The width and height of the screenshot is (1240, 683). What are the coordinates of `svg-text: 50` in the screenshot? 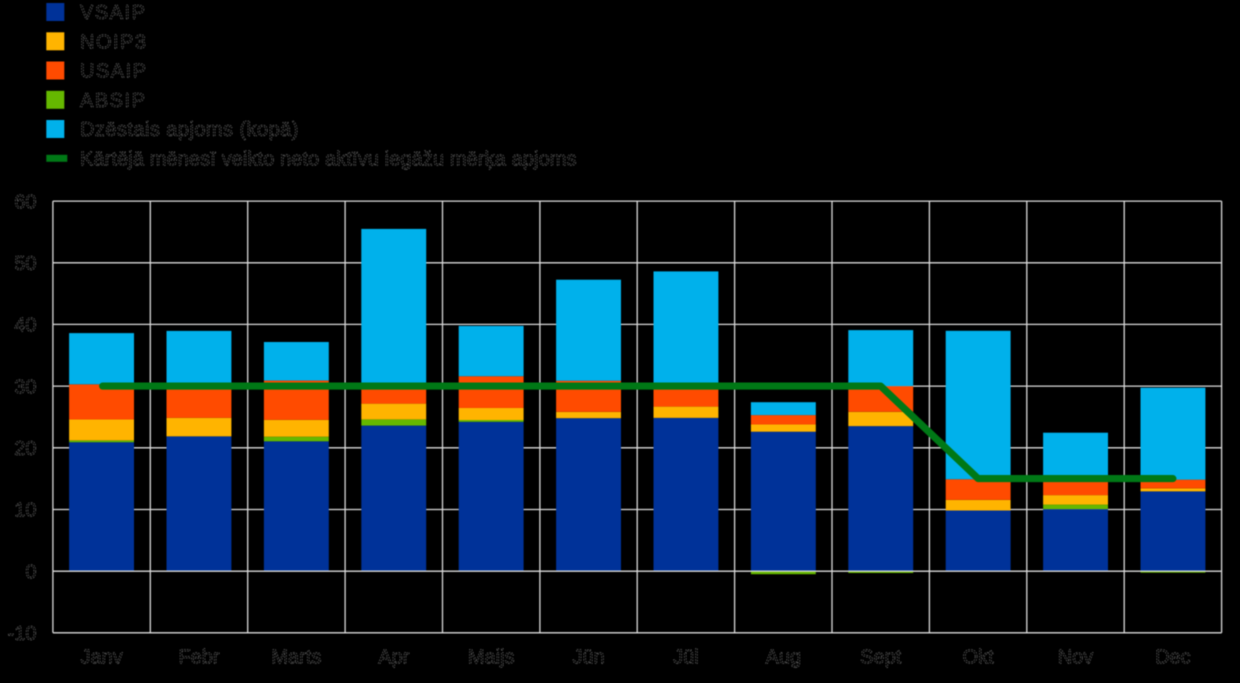 It's located at (25, 264).